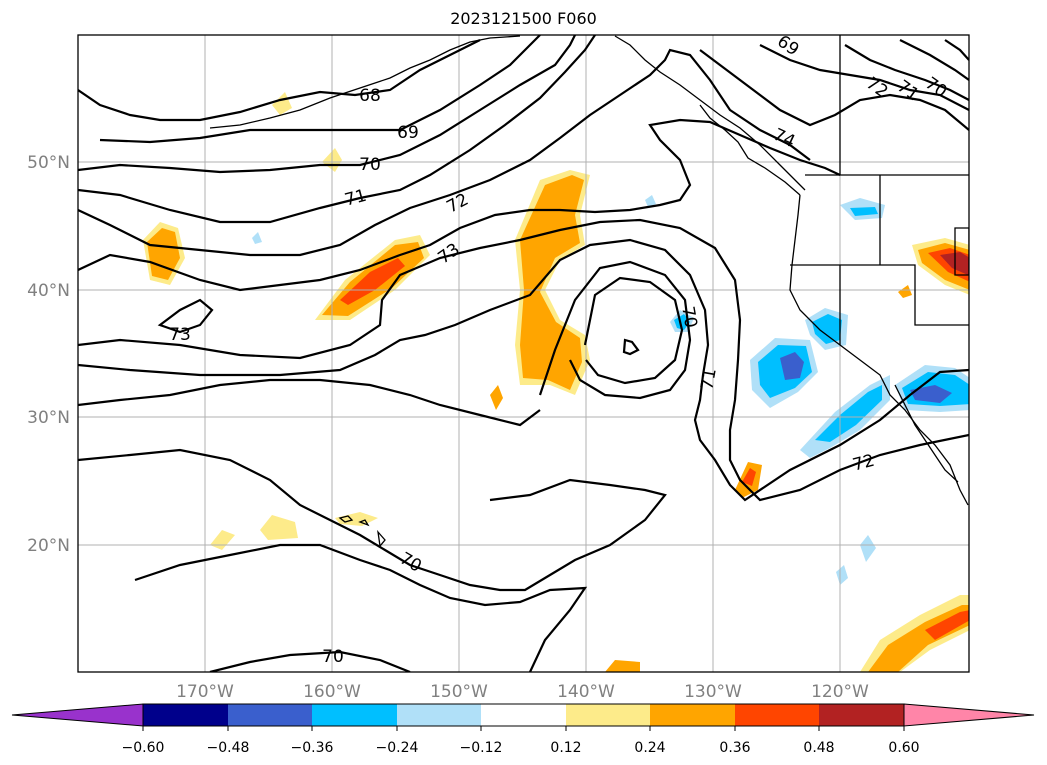 This screenshot has width=1047, height=765. What do you see at coordinates (48, 291) in the screenshot?
I see `lat-label: 40°N` at bounding box center [48, 291].